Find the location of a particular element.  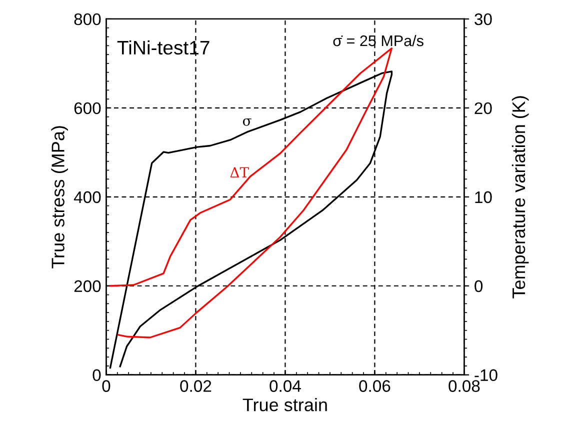

x-tick-label: 0.06 is located at coordinates (374, 386).